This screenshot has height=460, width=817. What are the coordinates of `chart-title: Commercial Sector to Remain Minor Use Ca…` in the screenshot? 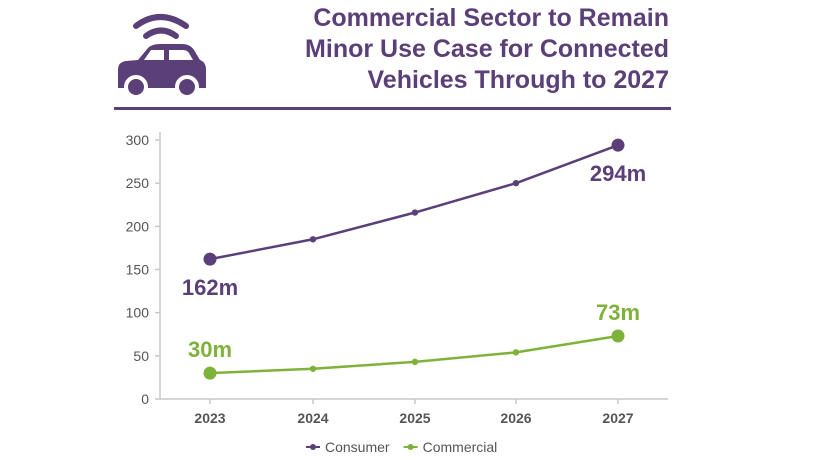 It's located at (439, 49).